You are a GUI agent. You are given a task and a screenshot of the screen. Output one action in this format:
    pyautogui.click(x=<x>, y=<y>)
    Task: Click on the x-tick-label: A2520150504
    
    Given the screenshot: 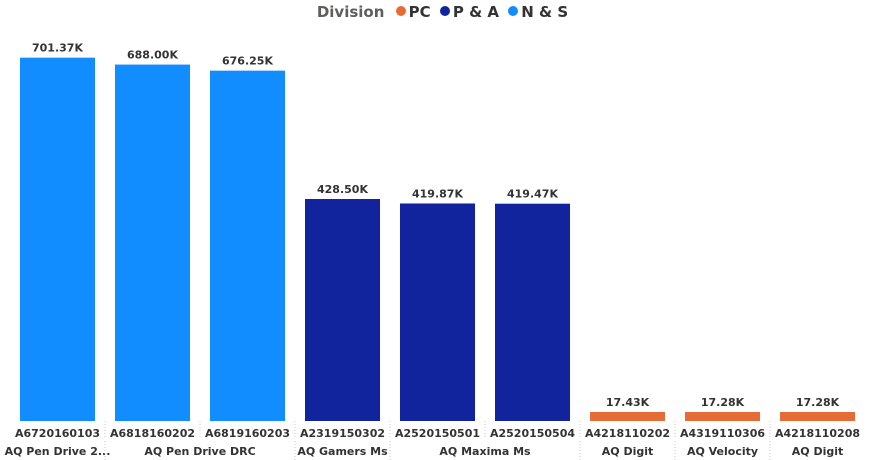 What is the action you would take?
    pyautogui.click(x=532, y=433)
    